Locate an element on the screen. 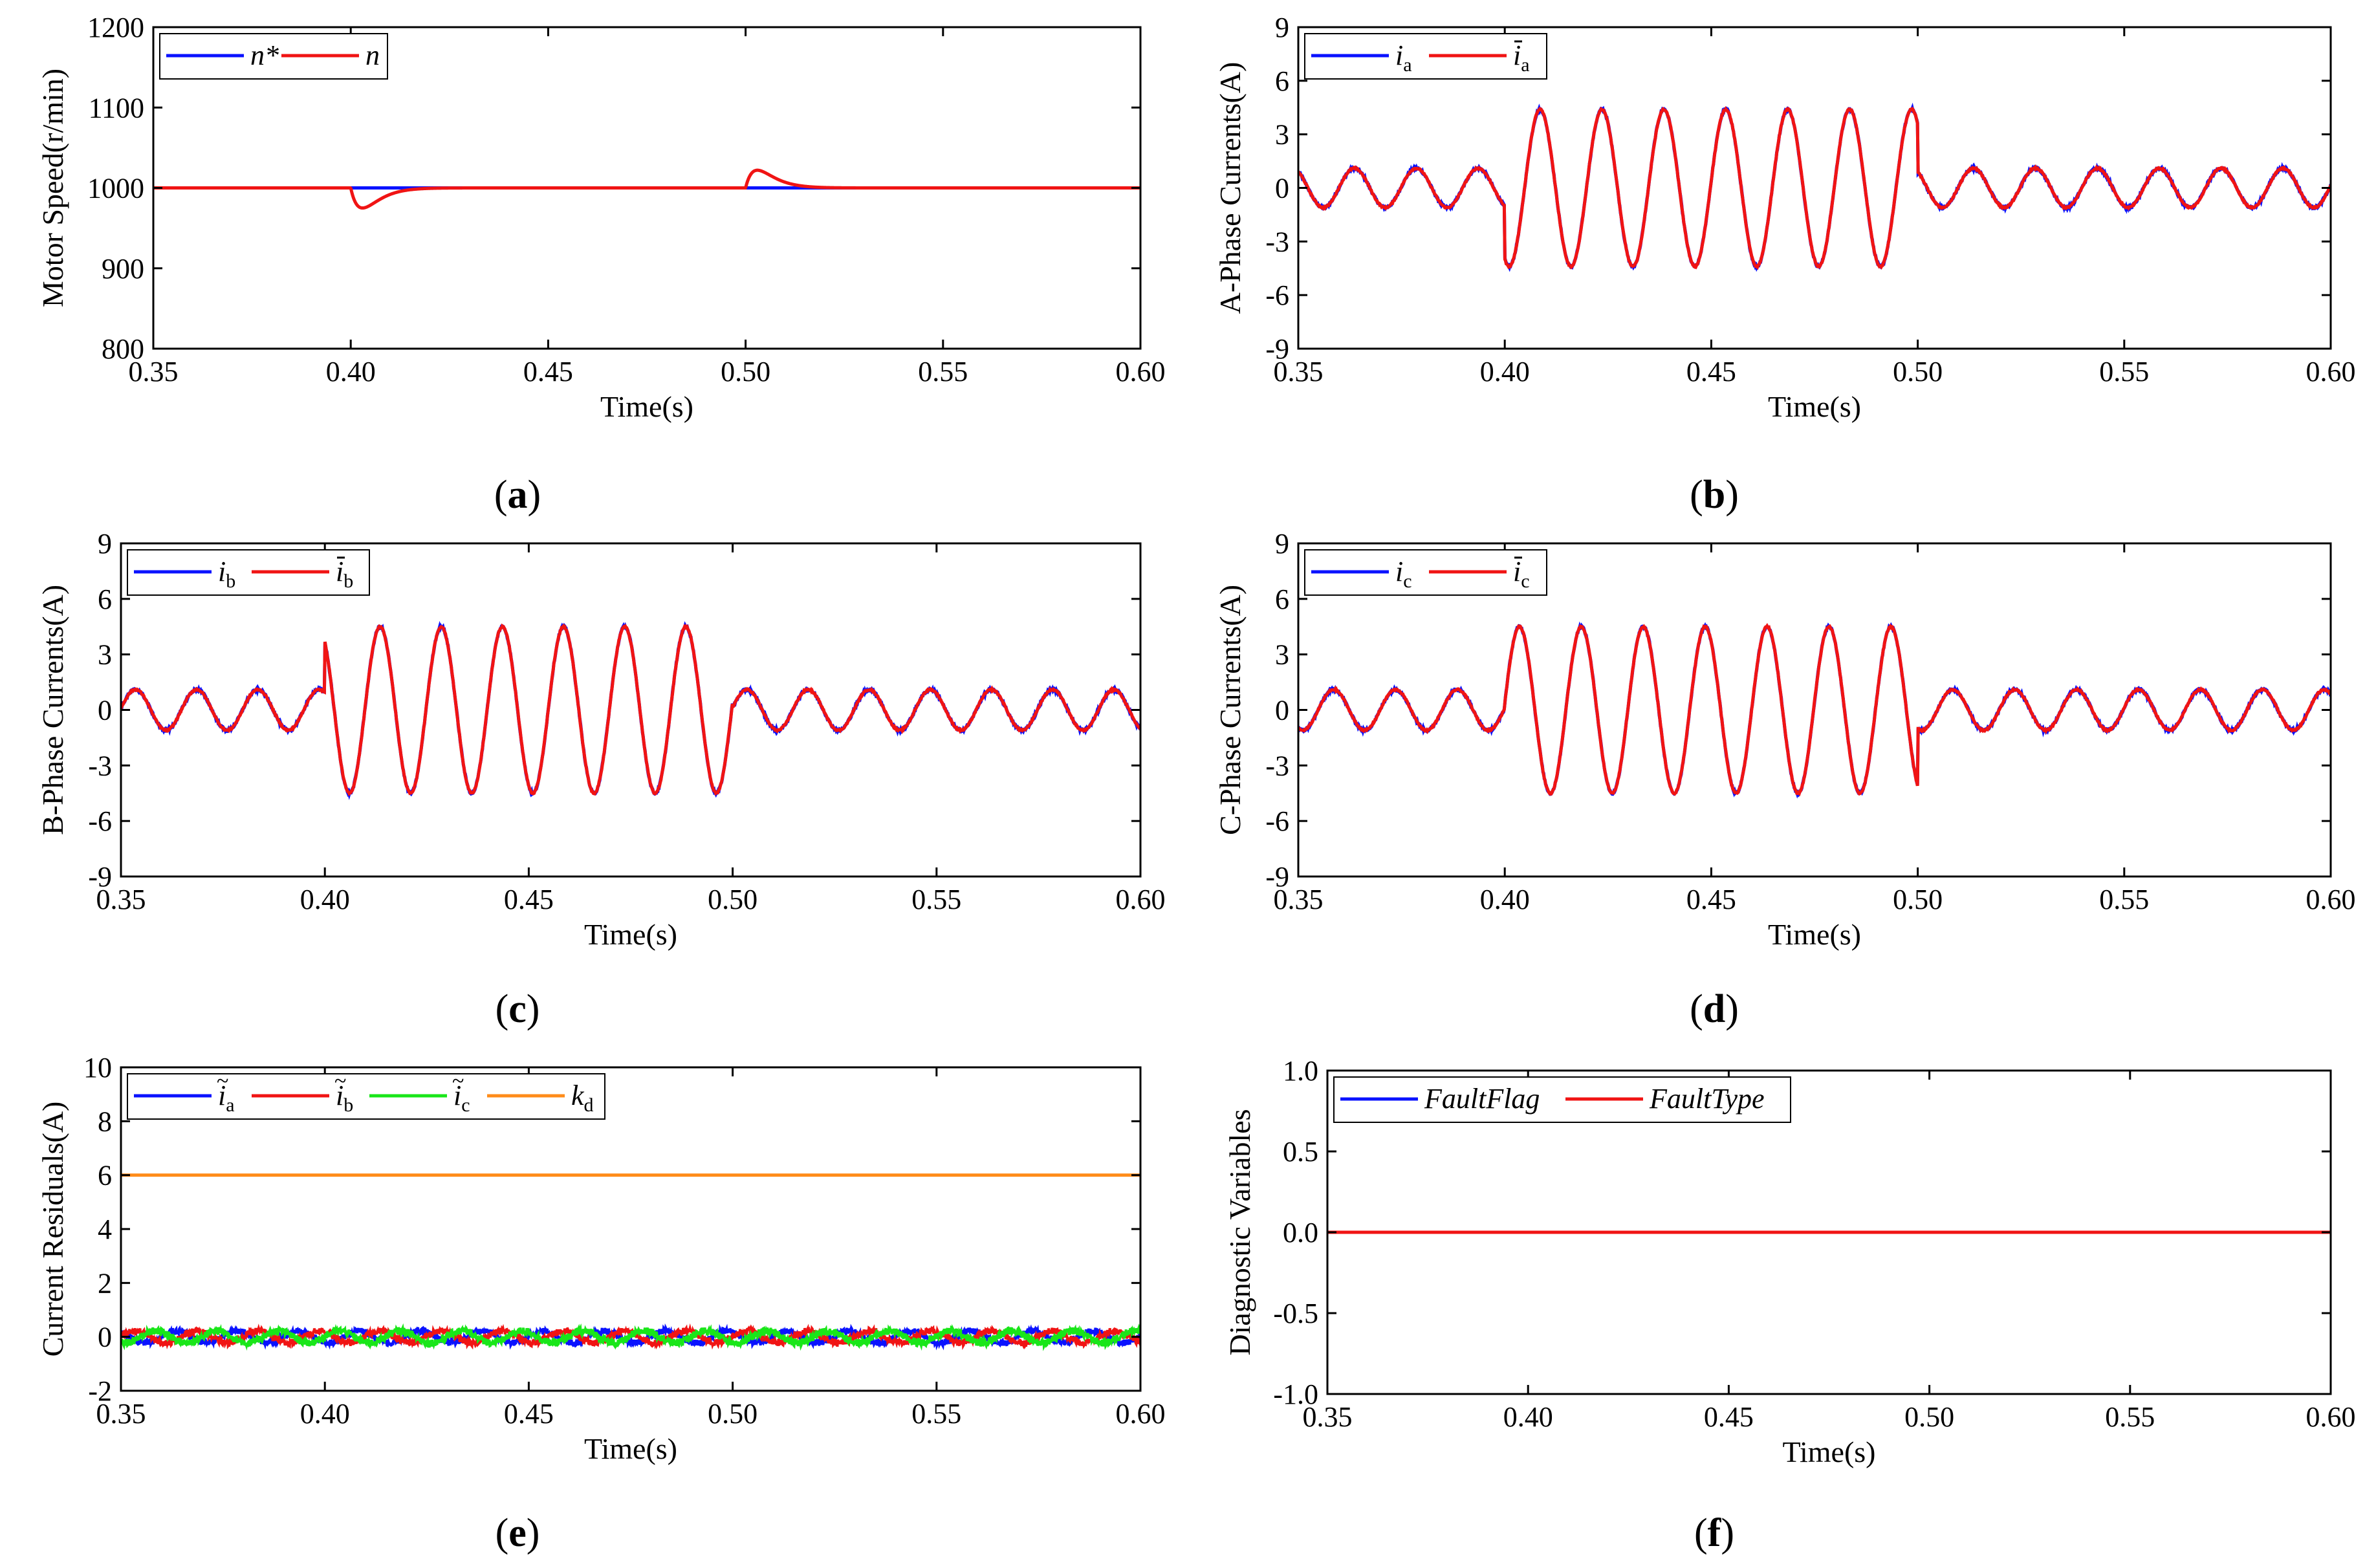  ytick-label-f-1: -0.5 is located at coordinates (1295, 1313).